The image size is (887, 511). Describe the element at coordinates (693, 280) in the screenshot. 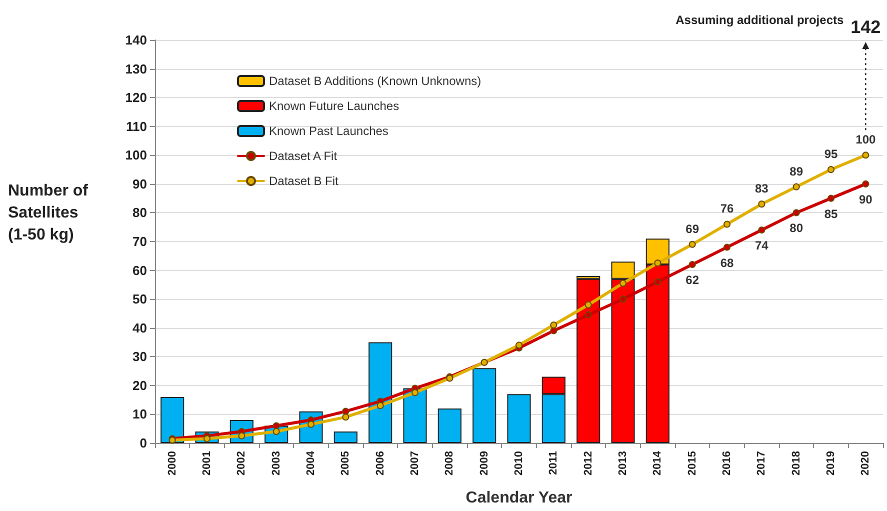

I see `data-label: 62` at that location.